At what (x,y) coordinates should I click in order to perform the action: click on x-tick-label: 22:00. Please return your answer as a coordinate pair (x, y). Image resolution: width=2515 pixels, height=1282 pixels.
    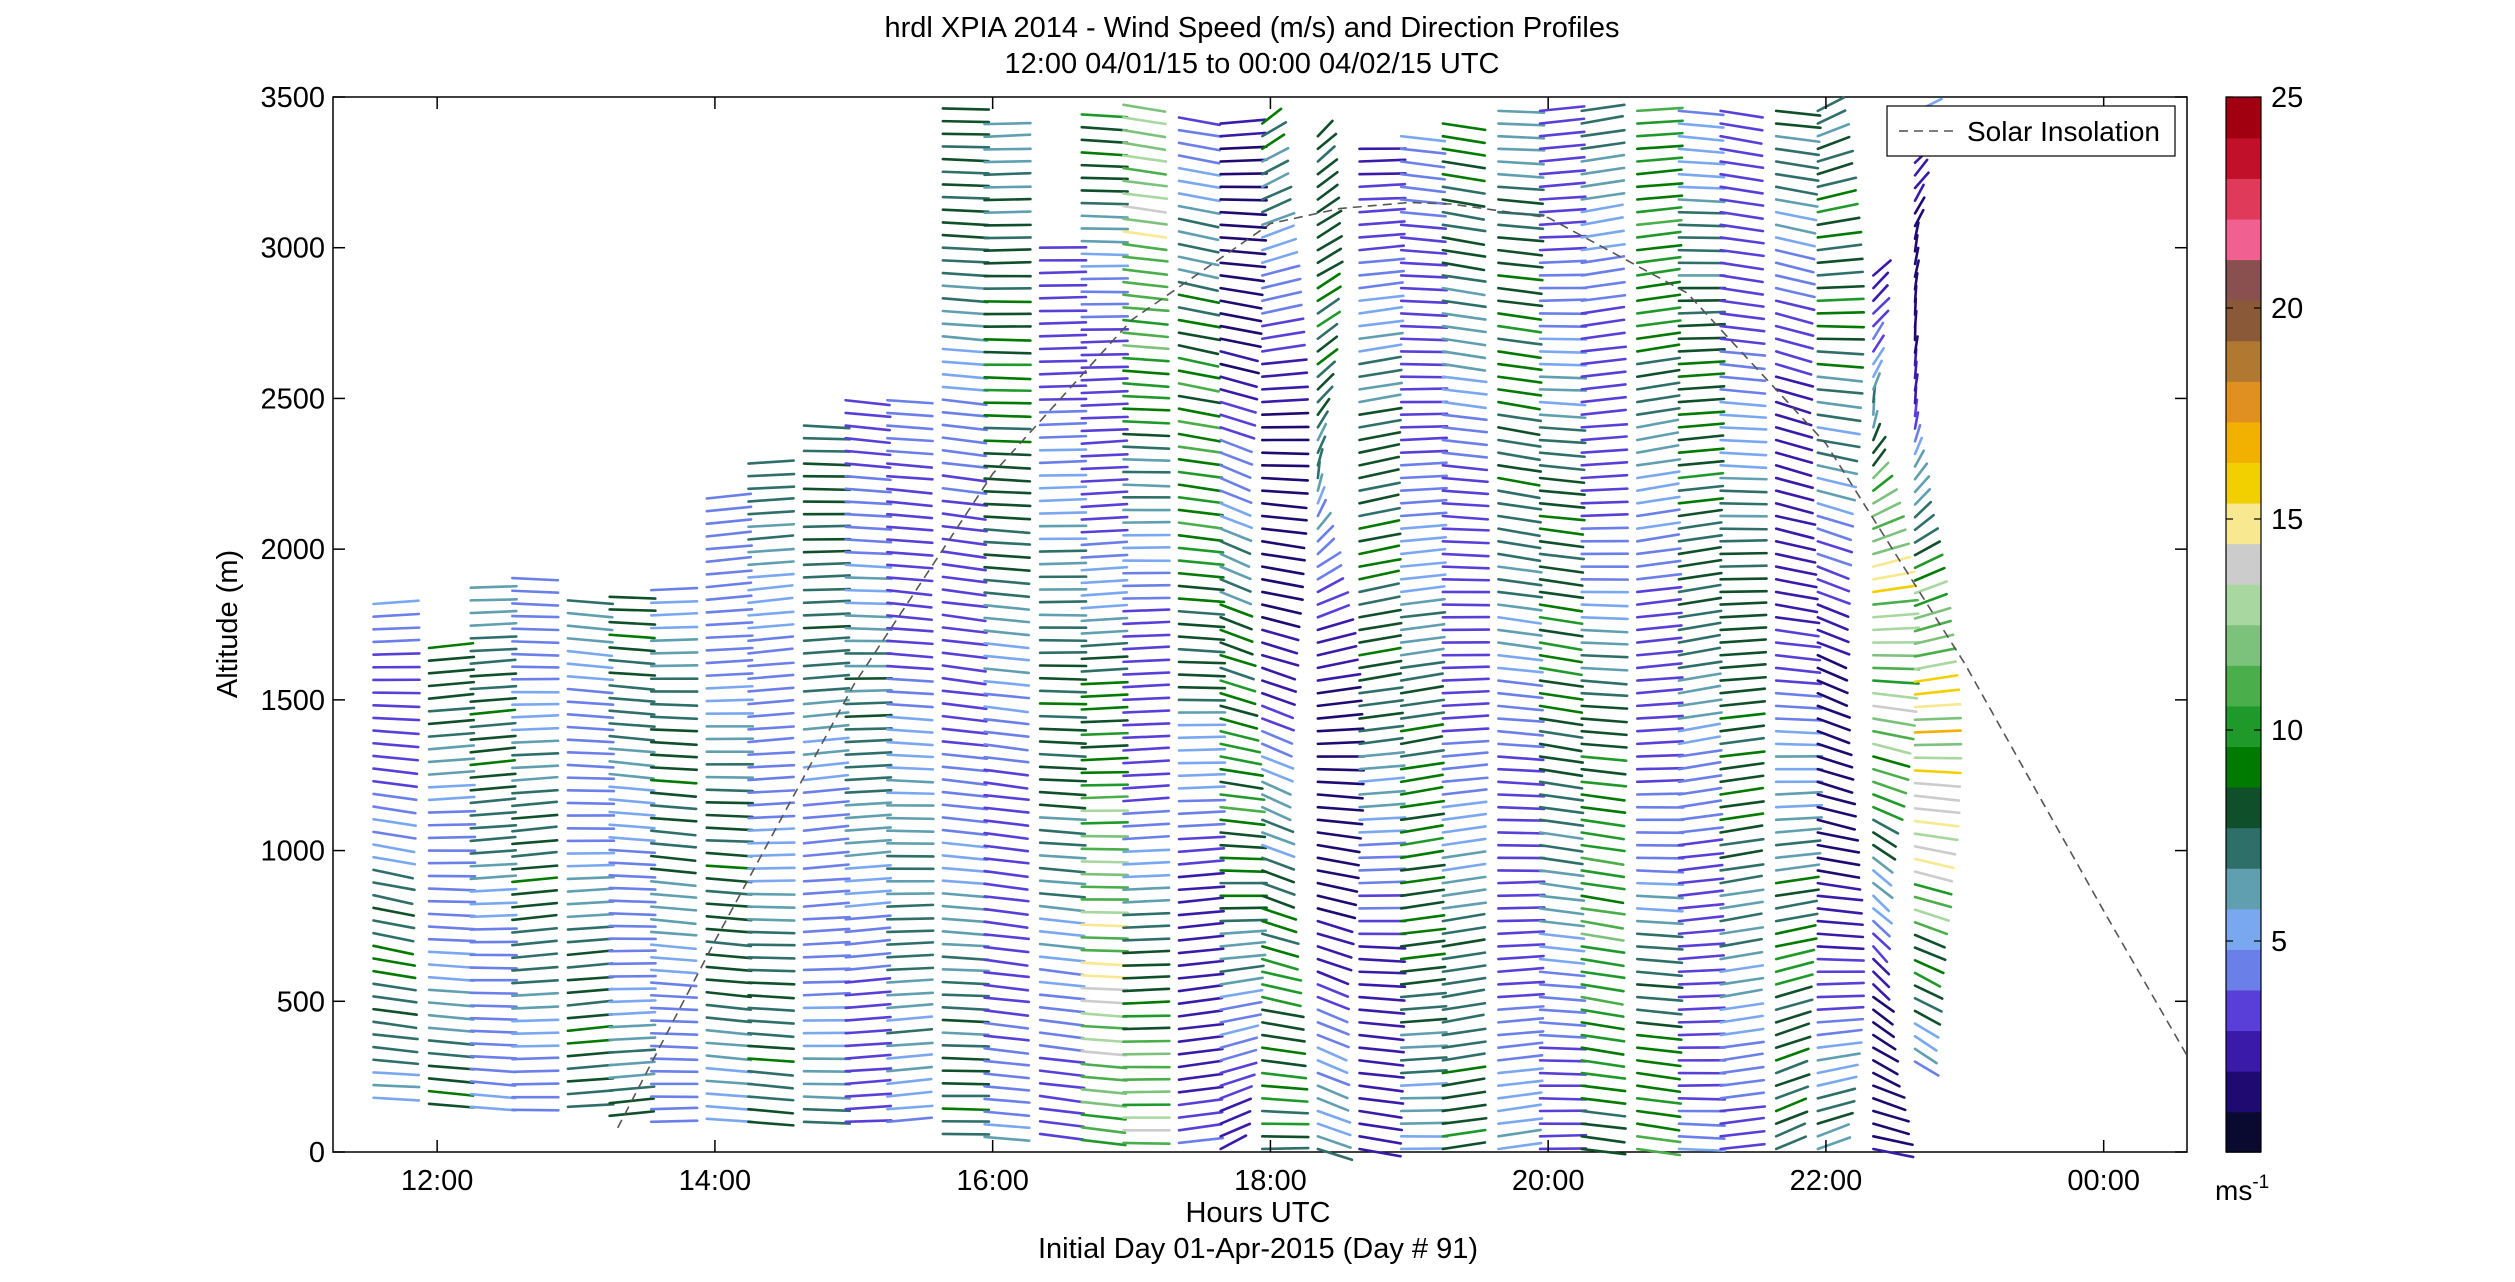
    Looking at the image, I should click on (1826, 1181).